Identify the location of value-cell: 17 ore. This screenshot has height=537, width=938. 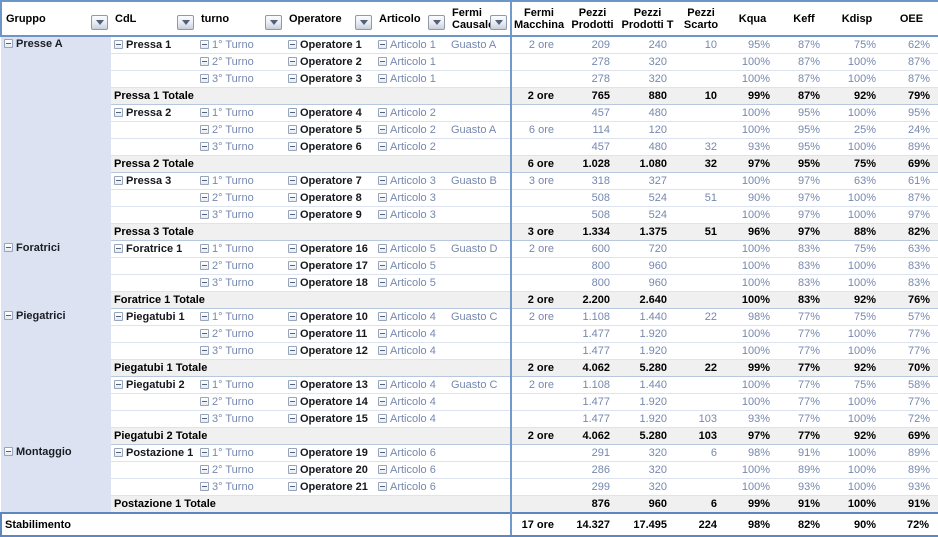
(538, 524).